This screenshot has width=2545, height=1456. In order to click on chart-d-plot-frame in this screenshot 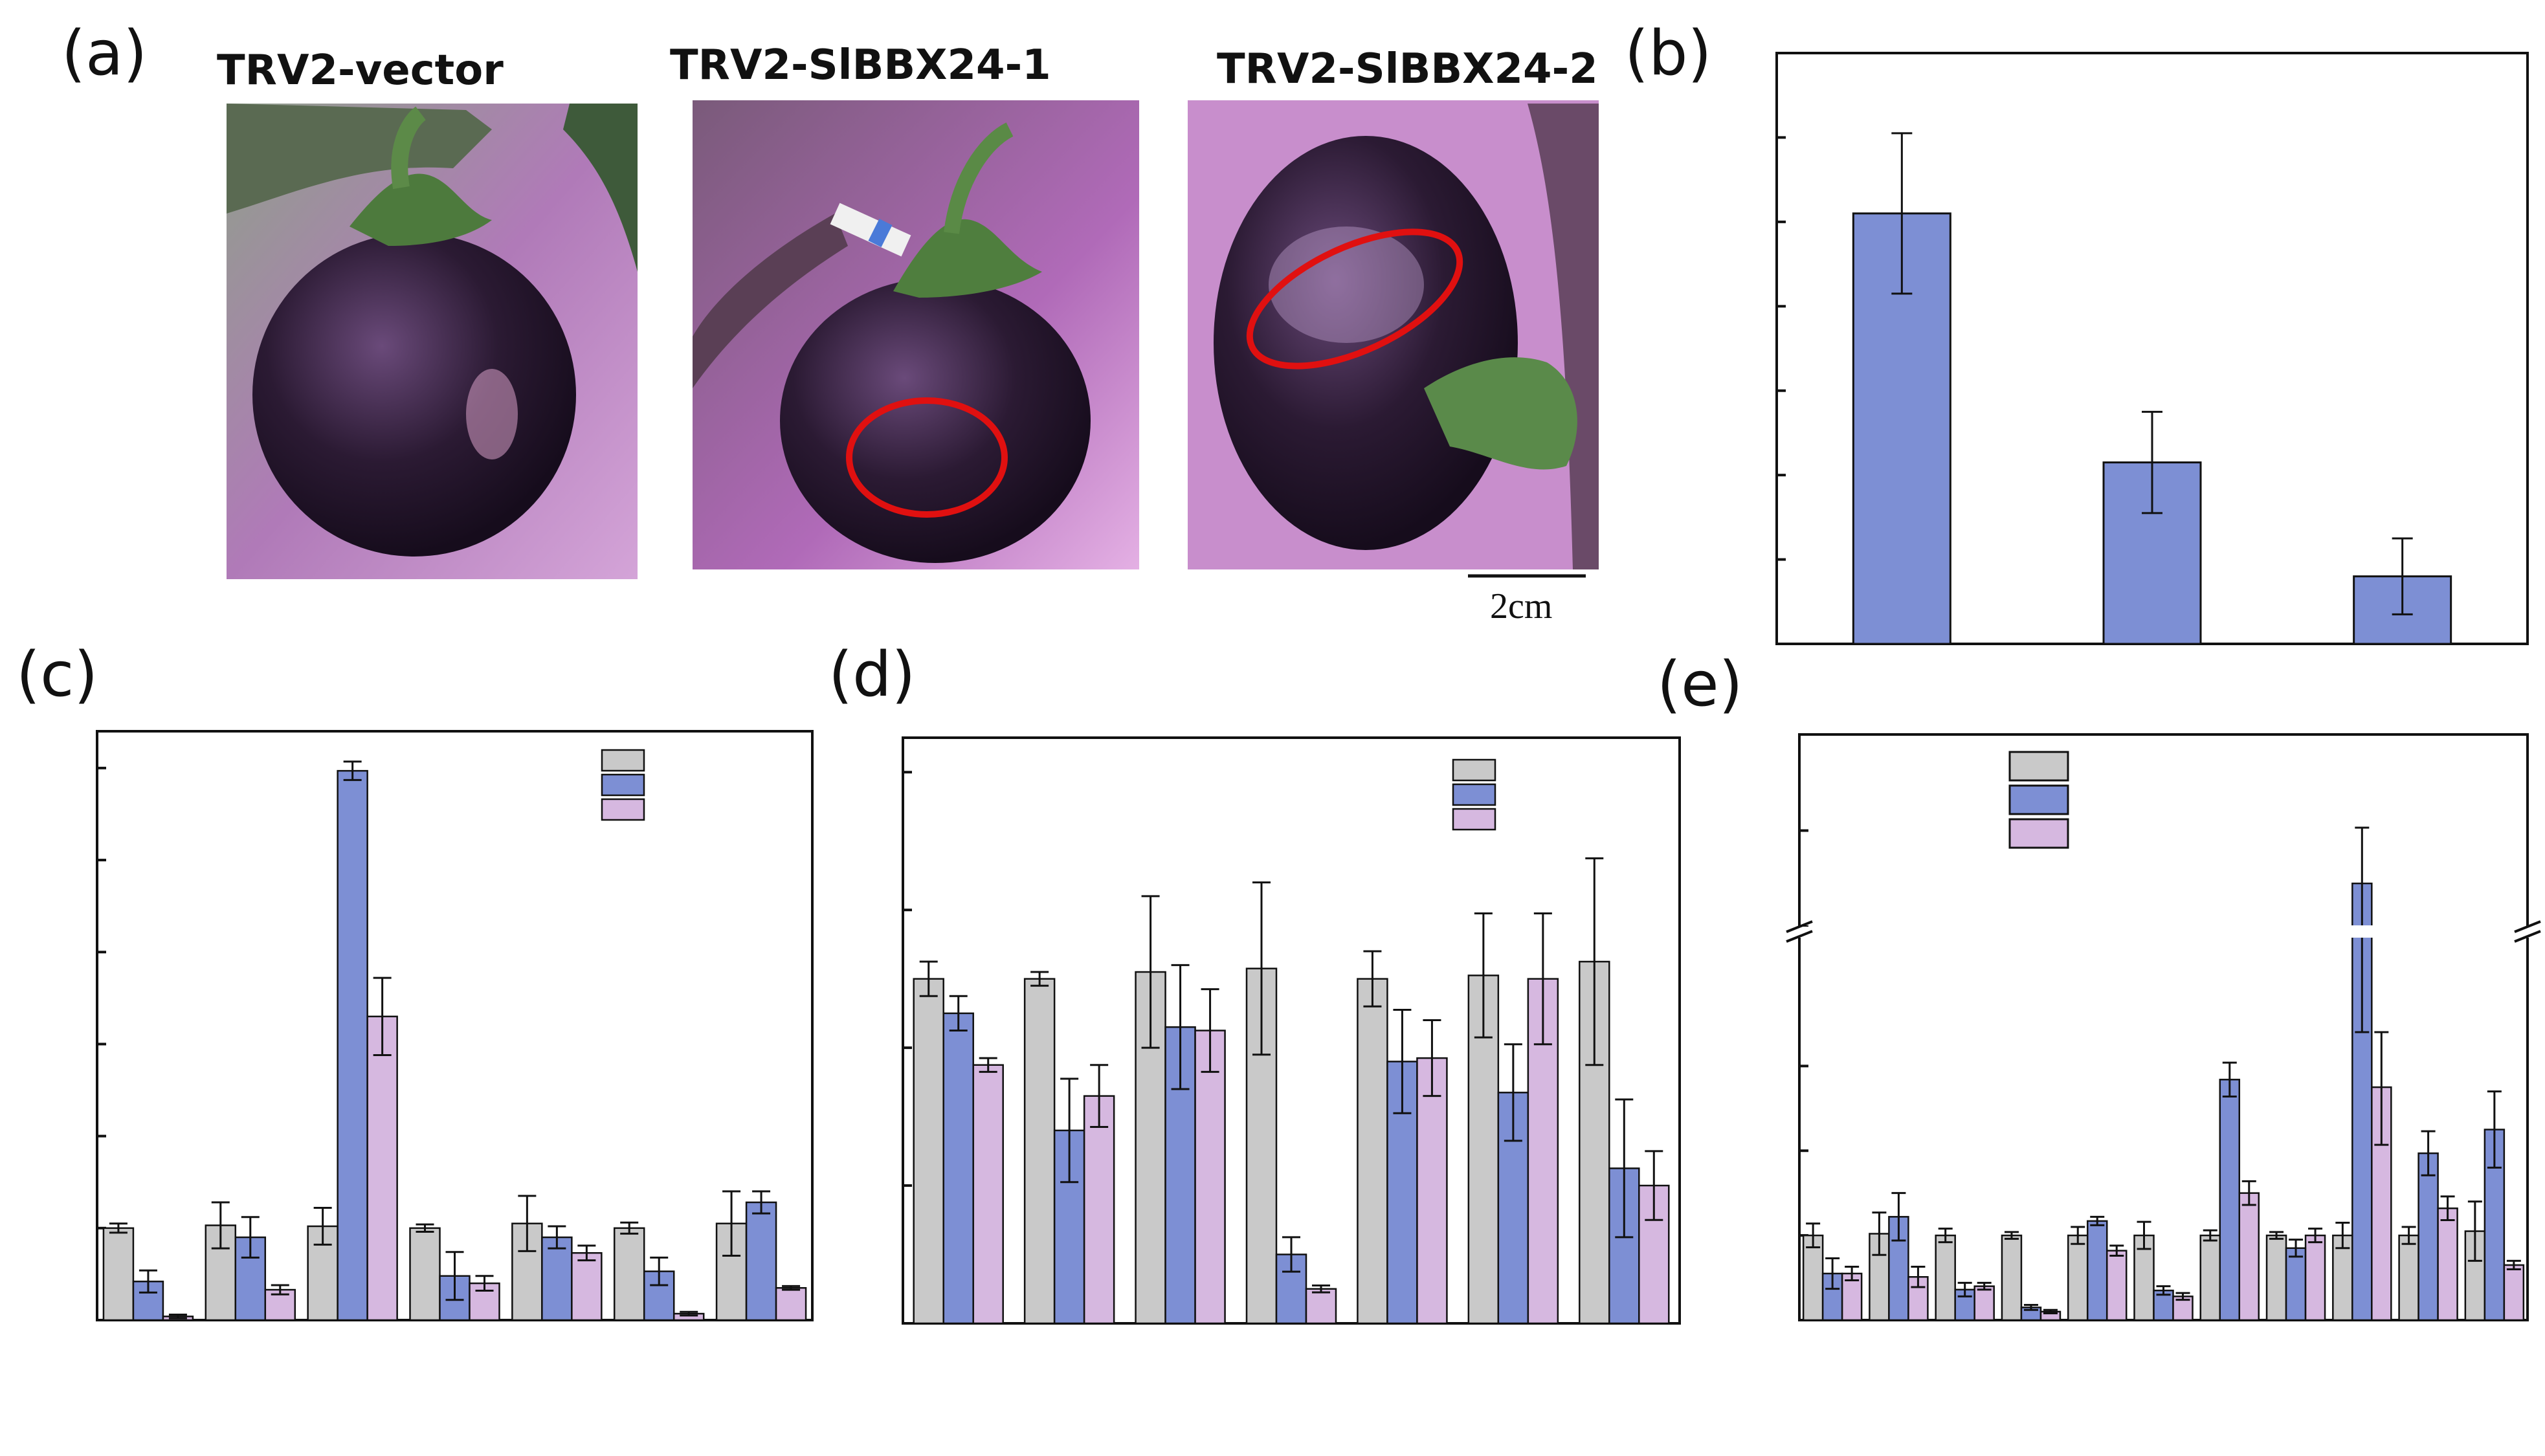, I will do `click(1291, 1030)`.